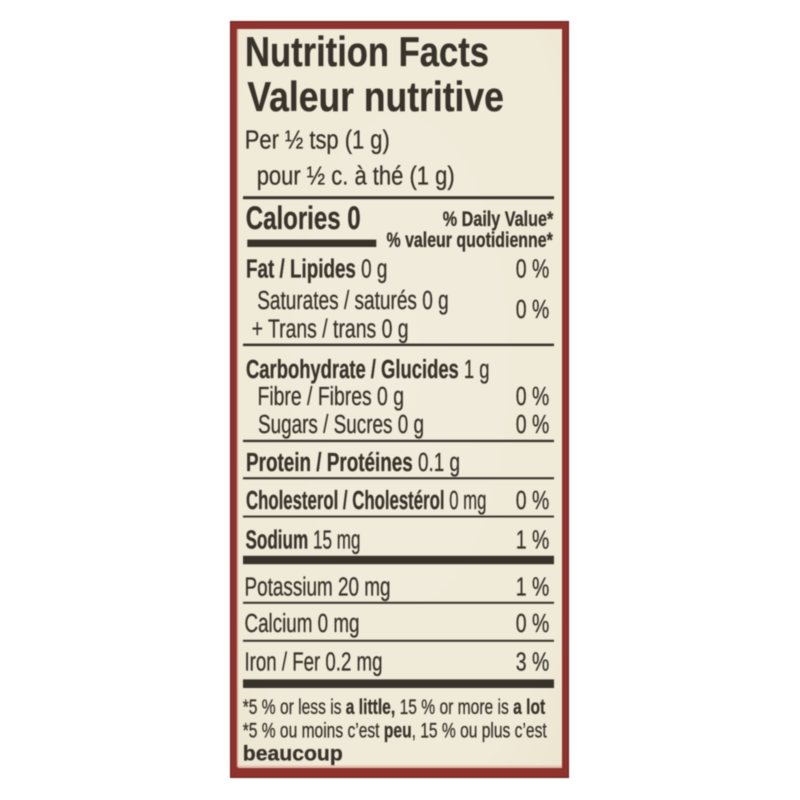 The image size is (800, 800). Describe the element at coordinates (470, 240) in the screenshot. I see `svg-text: % valeur quotidienne*` at that location.